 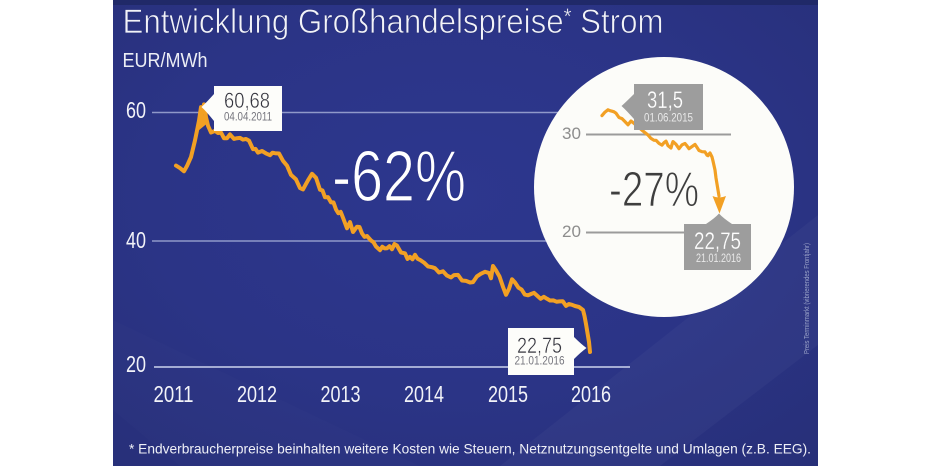 I want to click on svg-text: 2014, so click(x=424, y=394).